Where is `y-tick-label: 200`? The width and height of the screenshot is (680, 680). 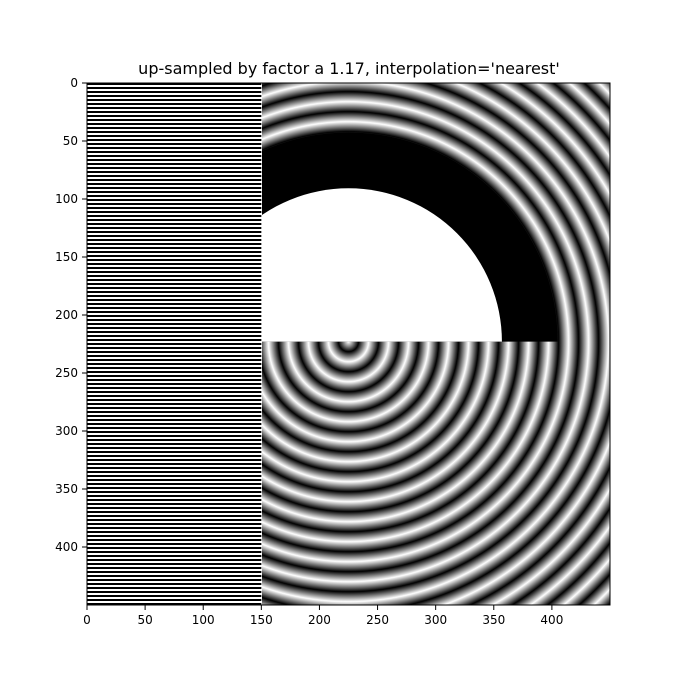
y-tick-label: 200 is located at coordinates (66, 315).